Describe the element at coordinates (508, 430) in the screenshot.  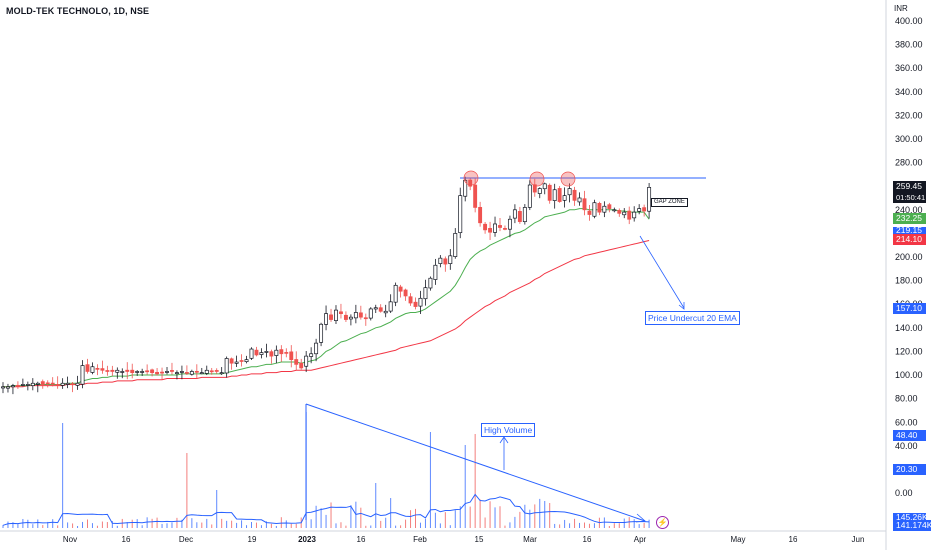
I see `high-volume-annotation: High Volume` at that location.